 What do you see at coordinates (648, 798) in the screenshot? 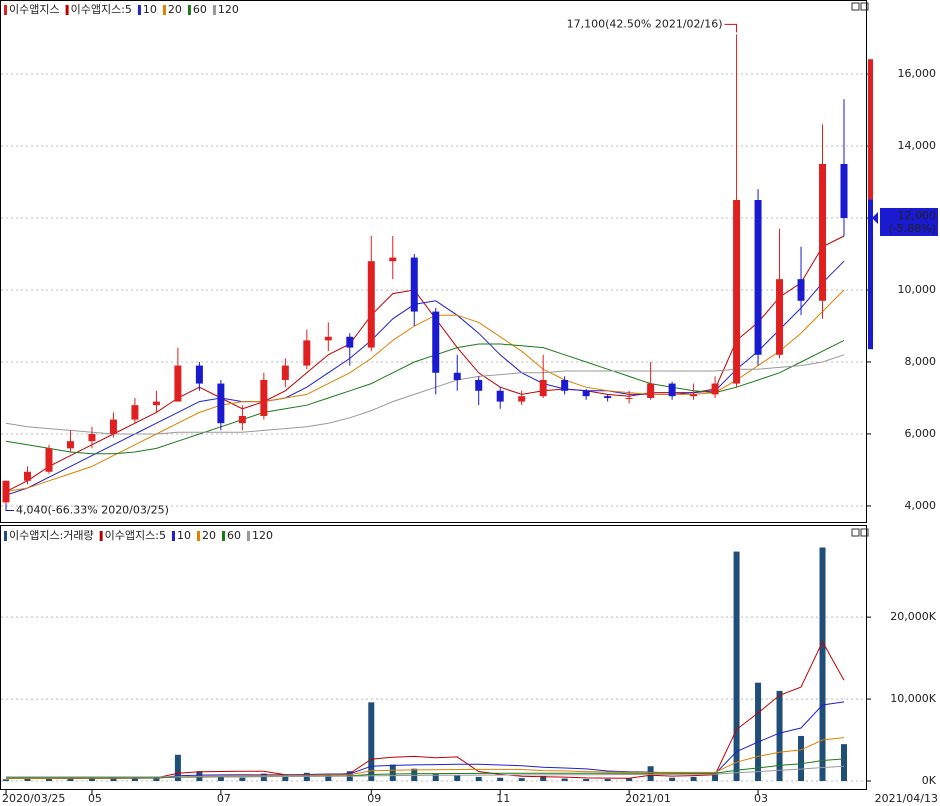
I see `x-tick-label: 2021/01` at bounding box center [648, 798].